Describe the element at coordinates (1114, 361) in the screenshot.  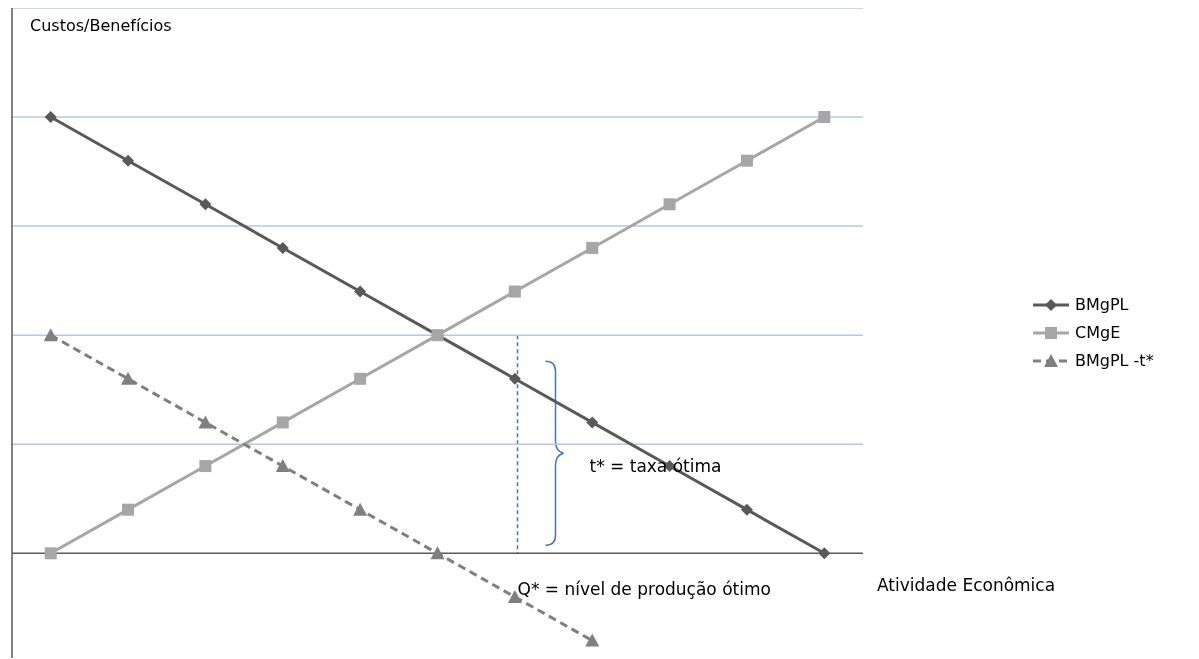
I see `legend-label: BMgPL -t*` at that location.